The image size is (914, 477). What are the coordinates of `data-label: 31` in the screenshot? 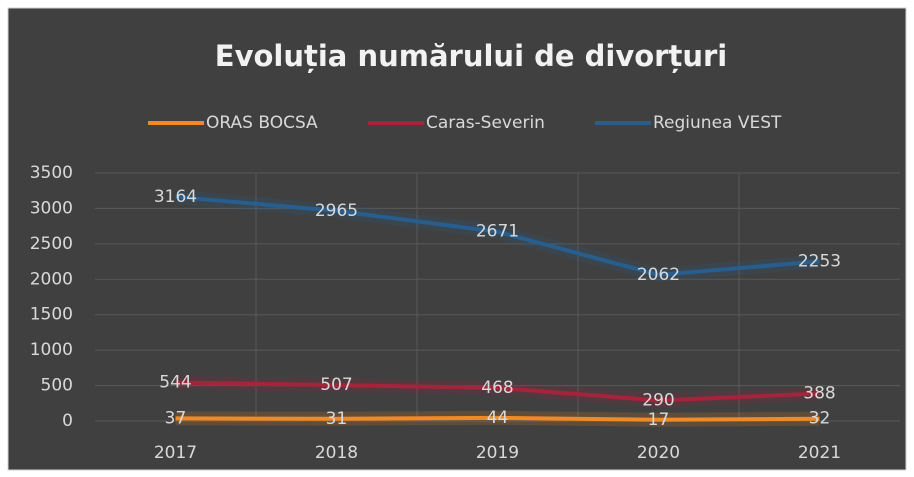 It's located at (337, 419).